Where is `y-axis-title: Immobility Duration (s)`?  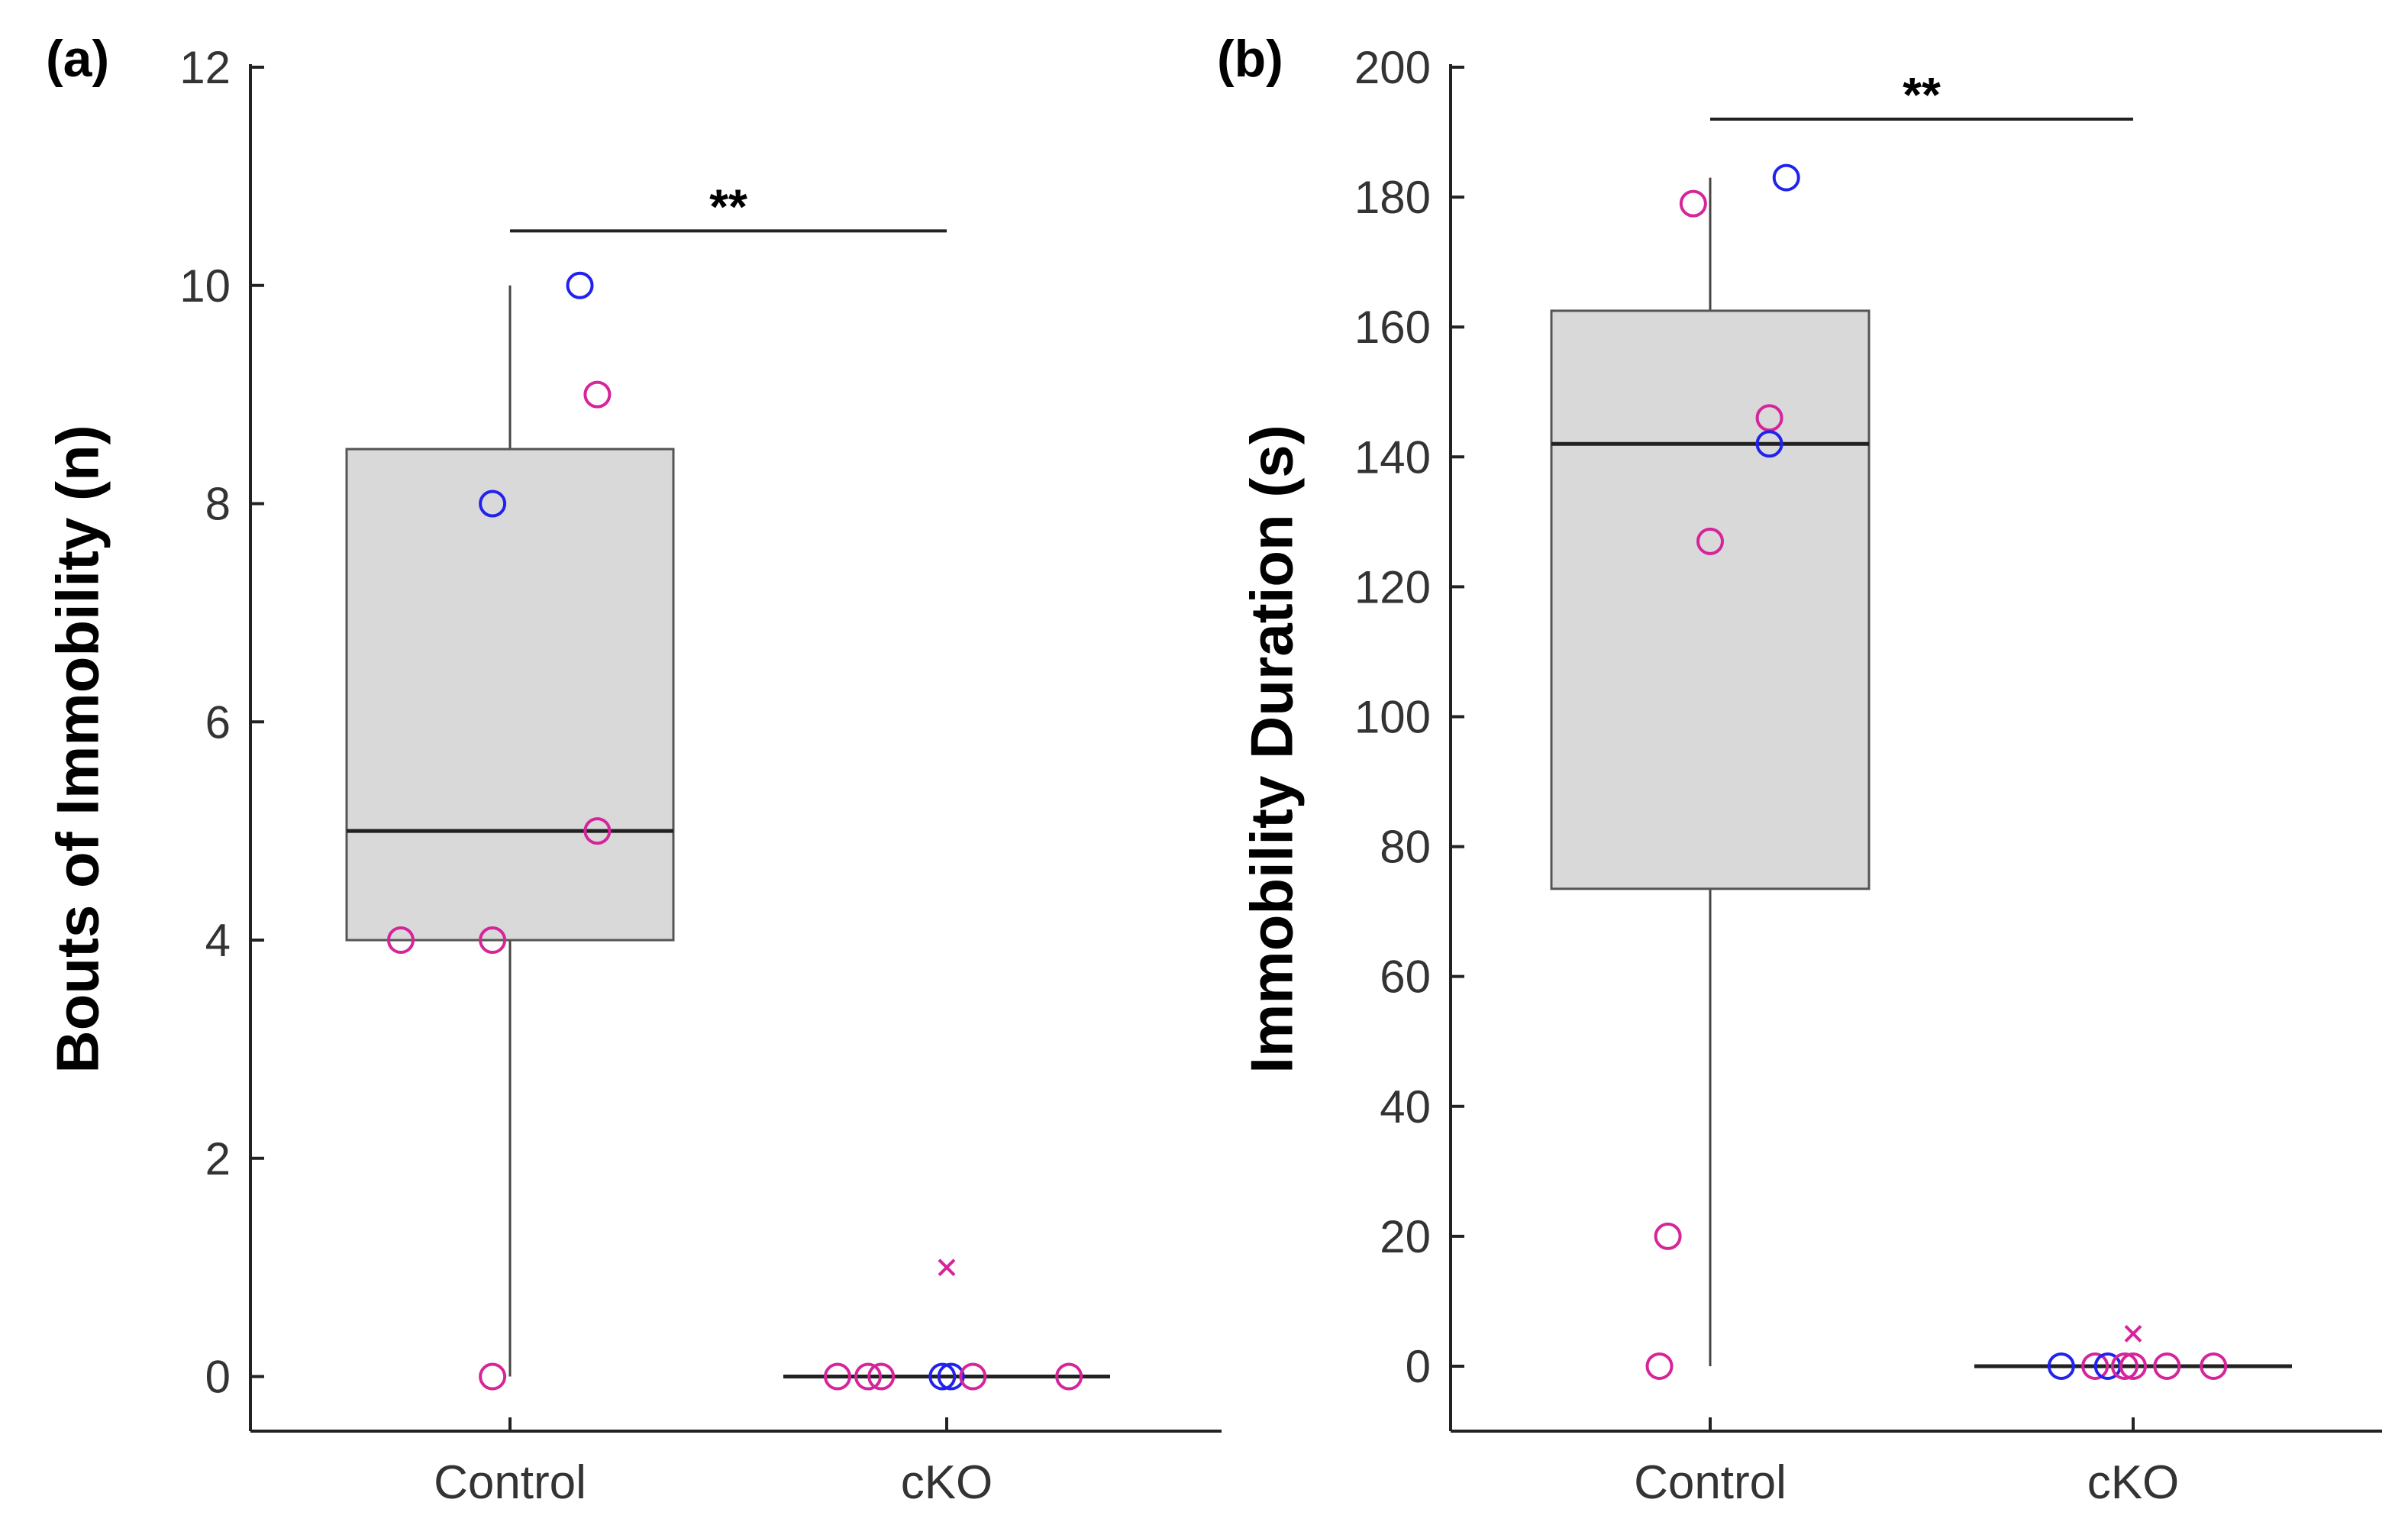 y-axis-title: Immobility Duration (s) is located at coordinates (1272, 749).